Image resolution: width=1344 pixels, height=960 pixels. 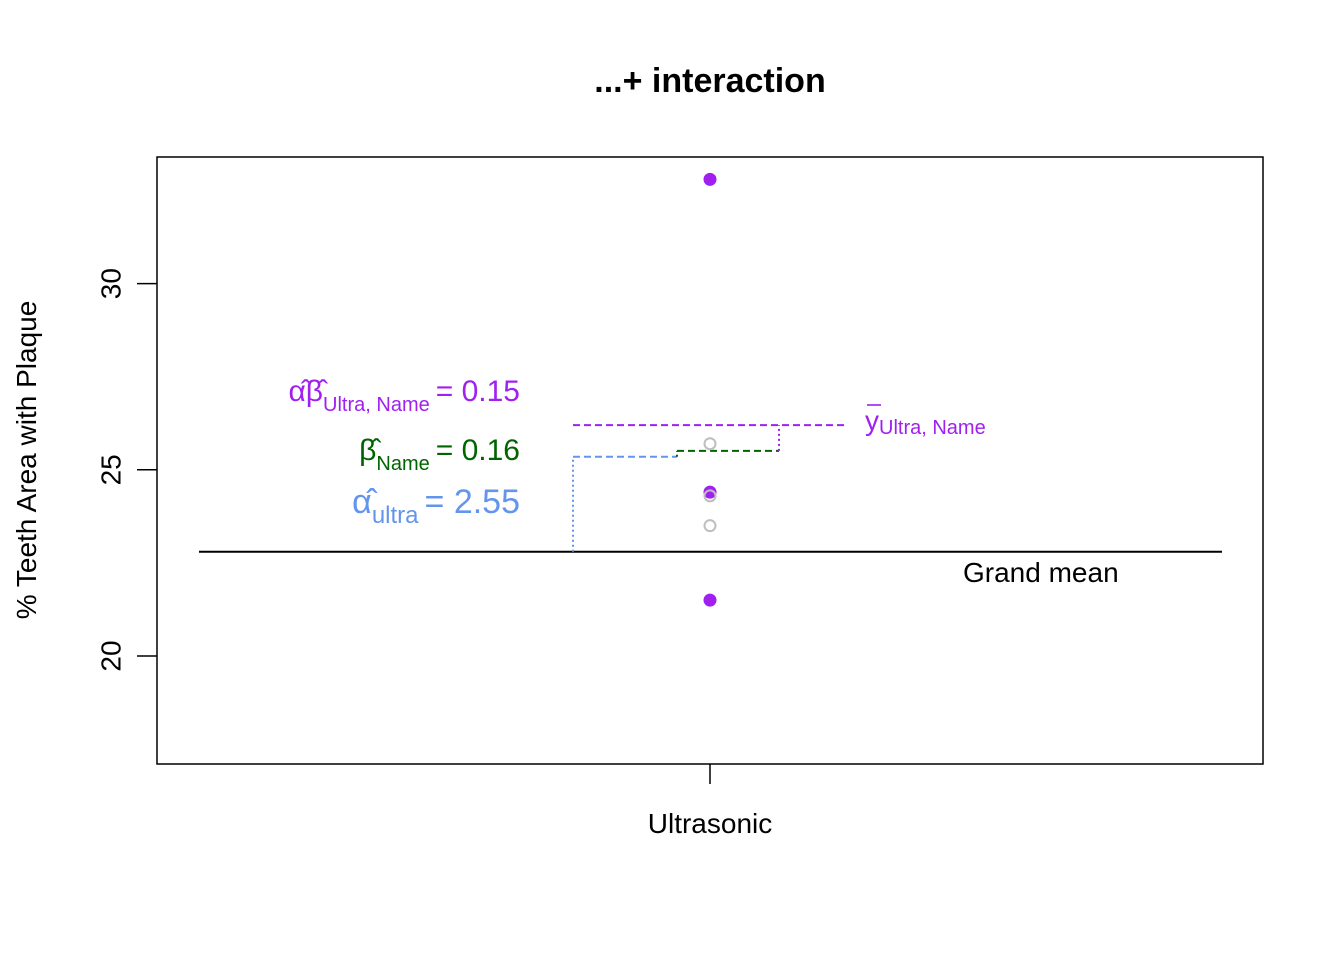 What do you see at coordinates (26, 460) in the screenshot?
I see `y-axis-label: % Teeth Area with Plaque` at bounding box center [26, 460].